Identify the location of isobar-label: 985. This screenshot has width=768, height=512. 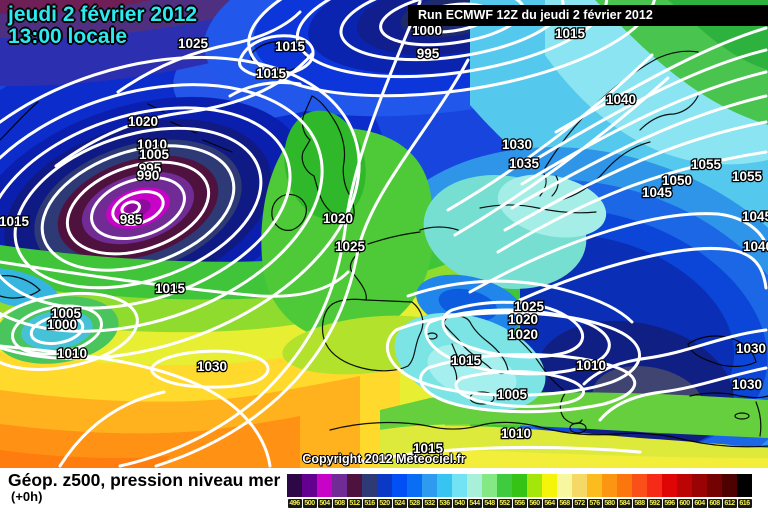
(131, 219).